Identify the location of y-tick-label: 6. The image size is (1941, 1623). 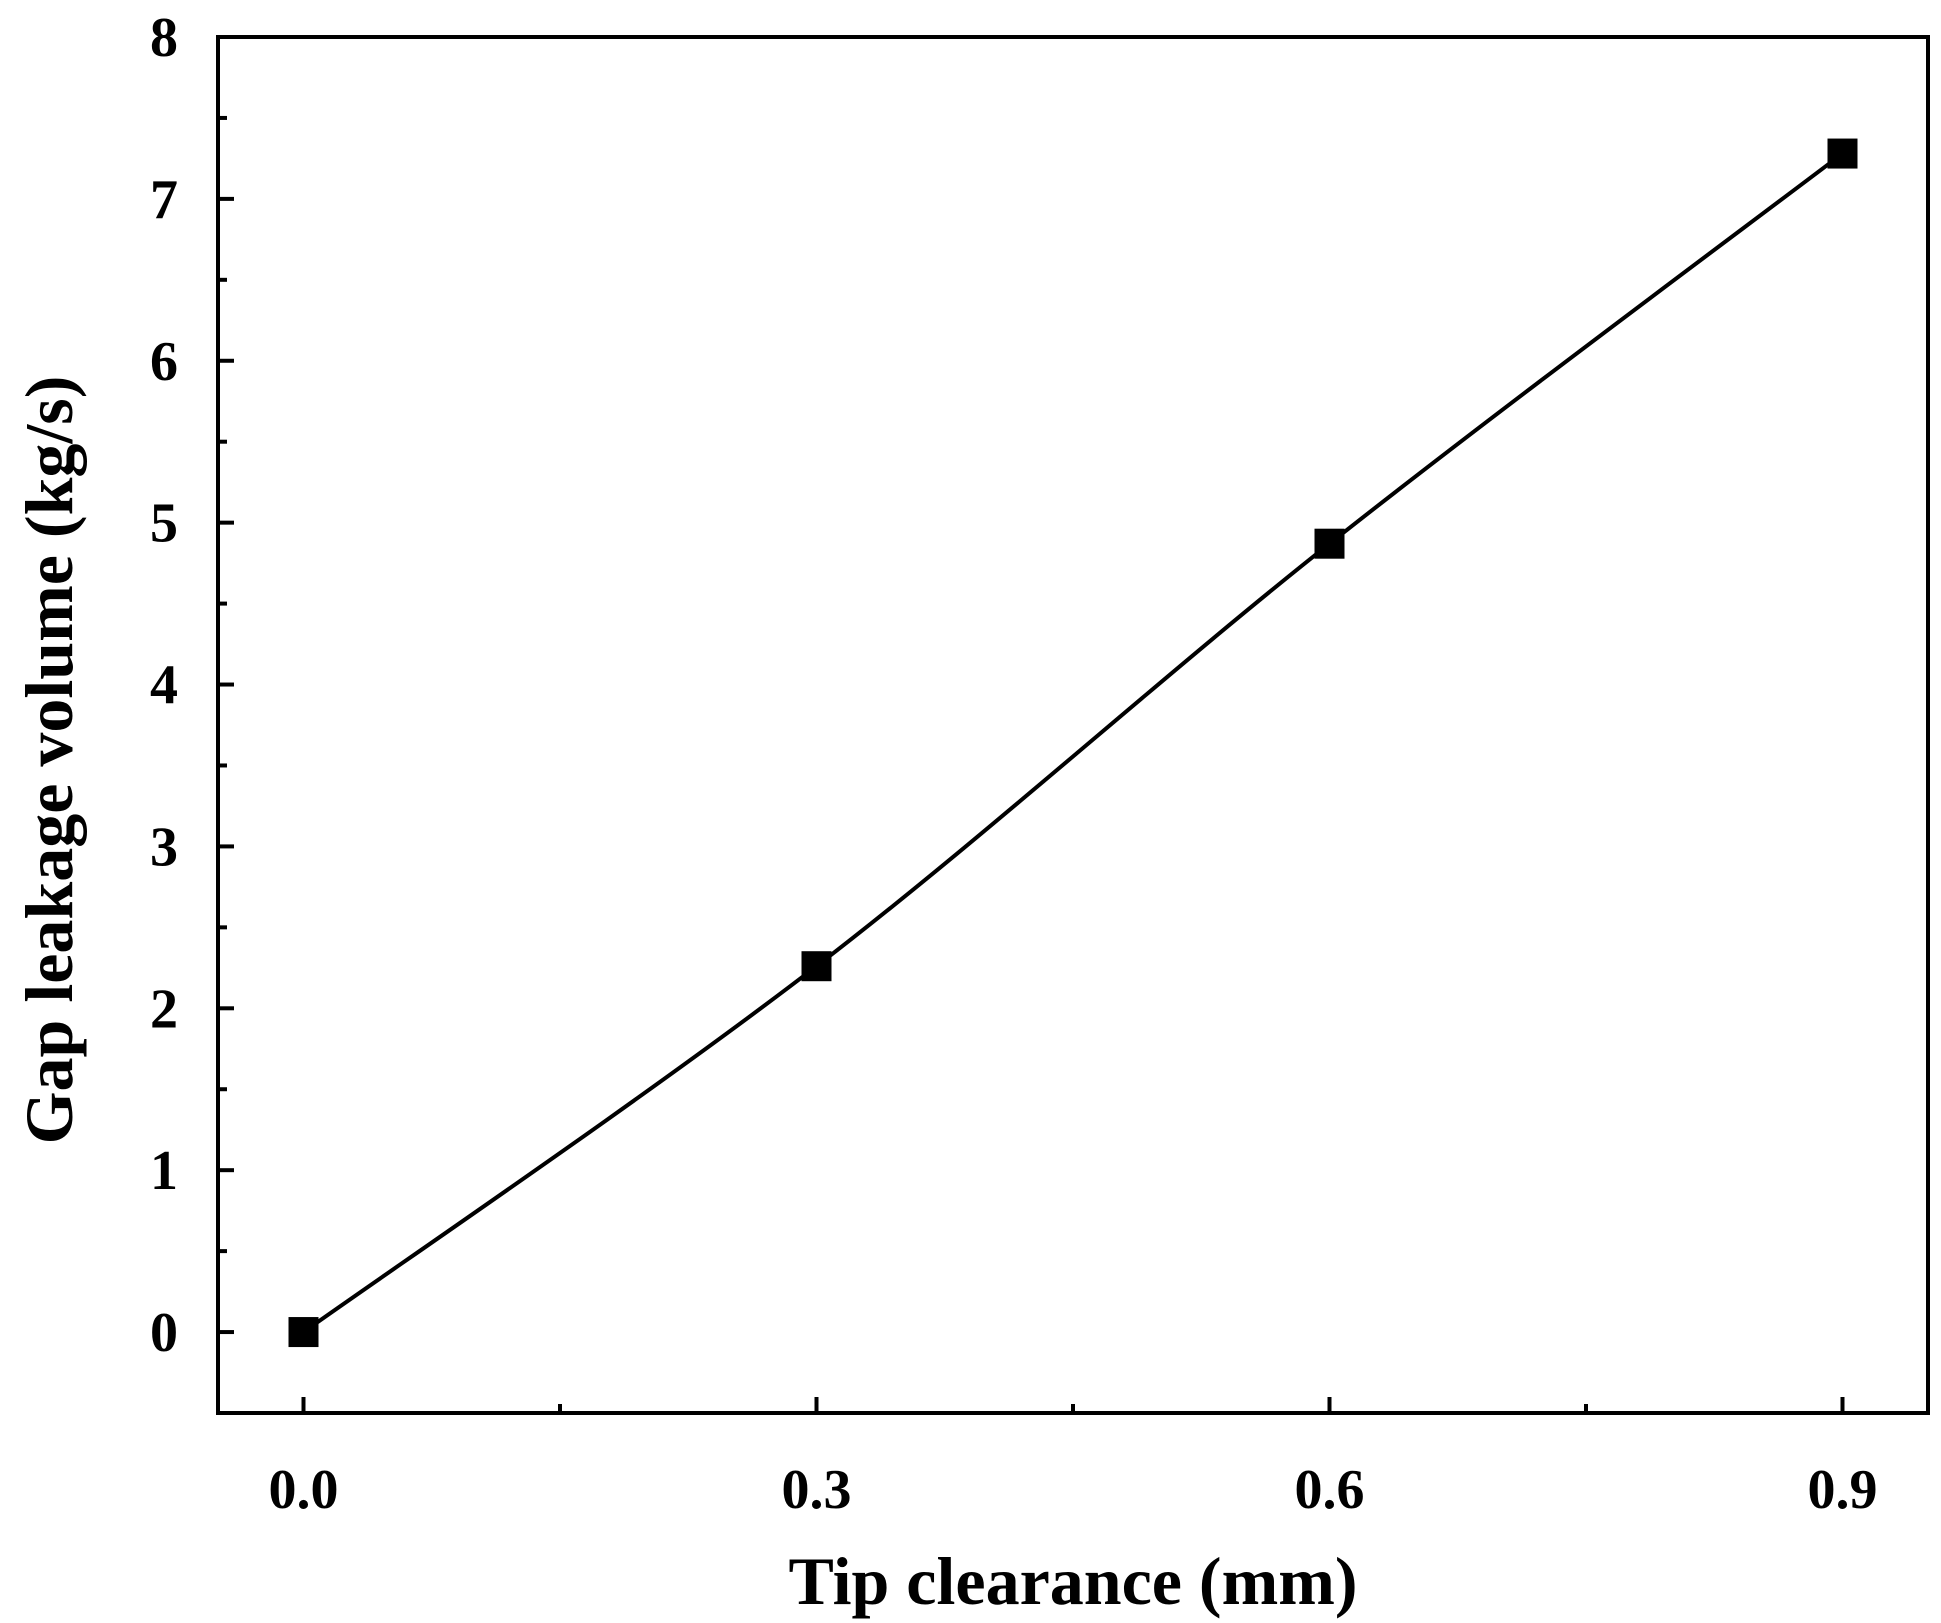
(164, 362).